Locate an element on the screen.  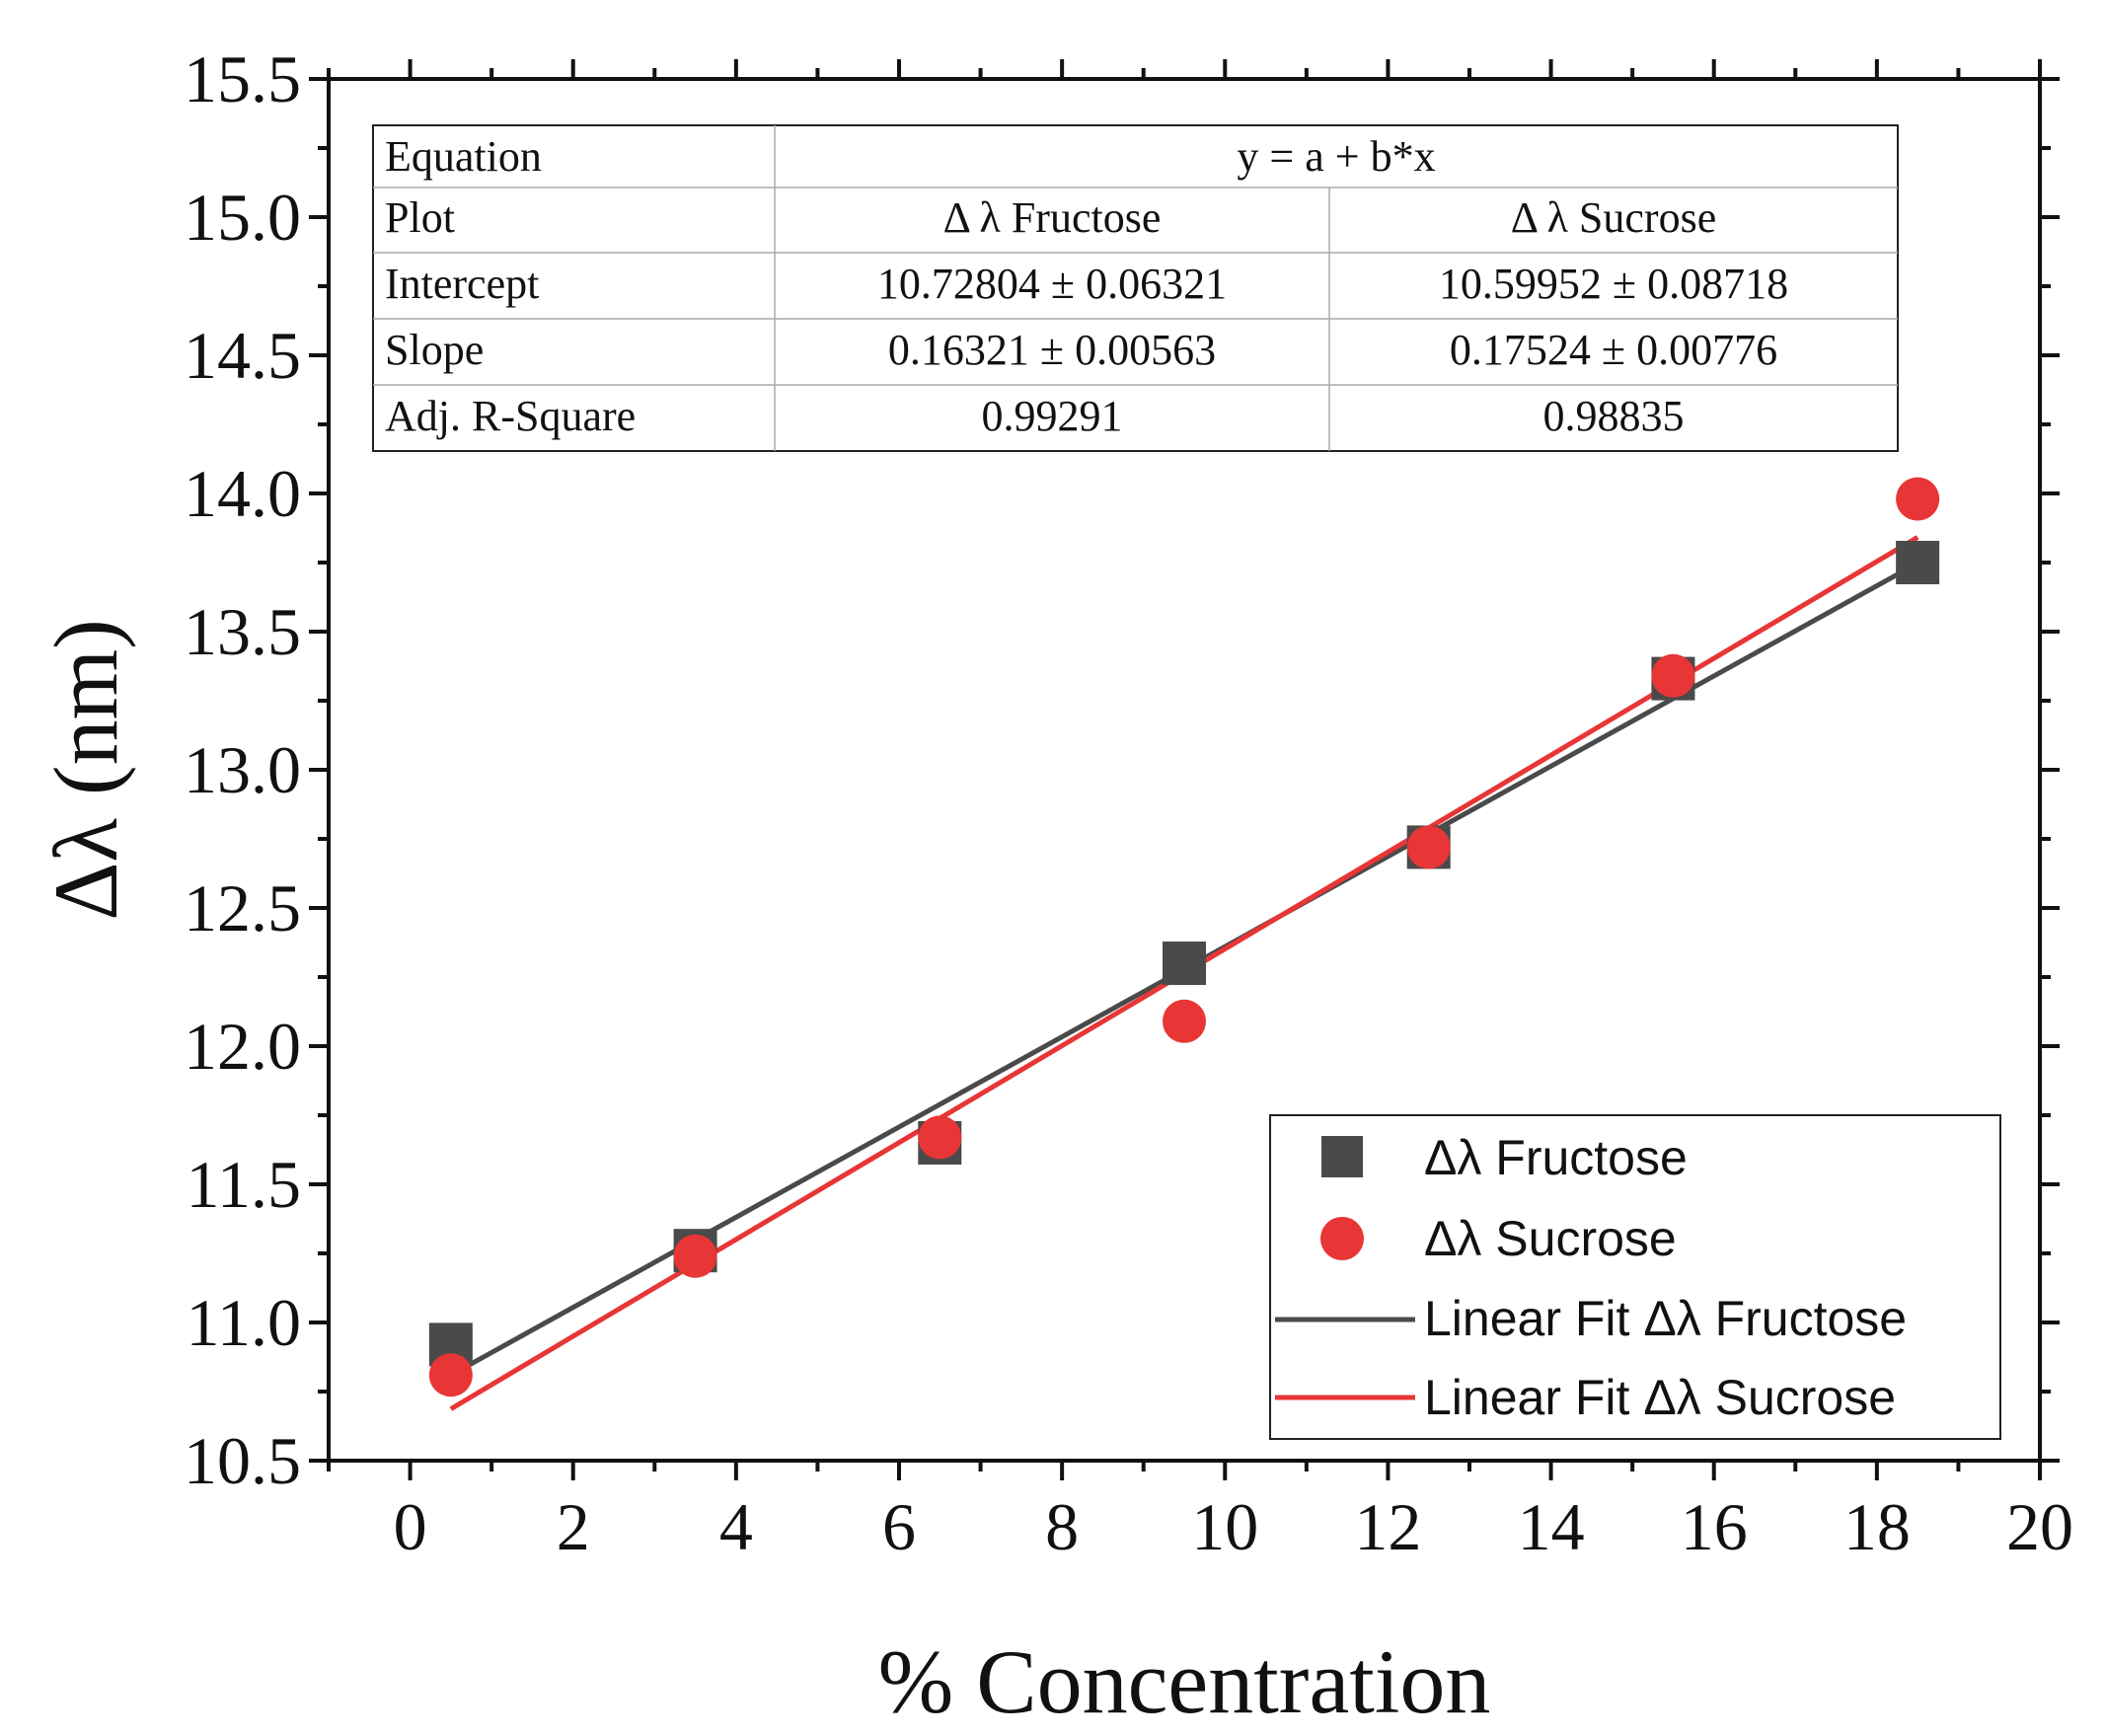
x-tick-label: 20 is located at coordinates (2039, 1526).